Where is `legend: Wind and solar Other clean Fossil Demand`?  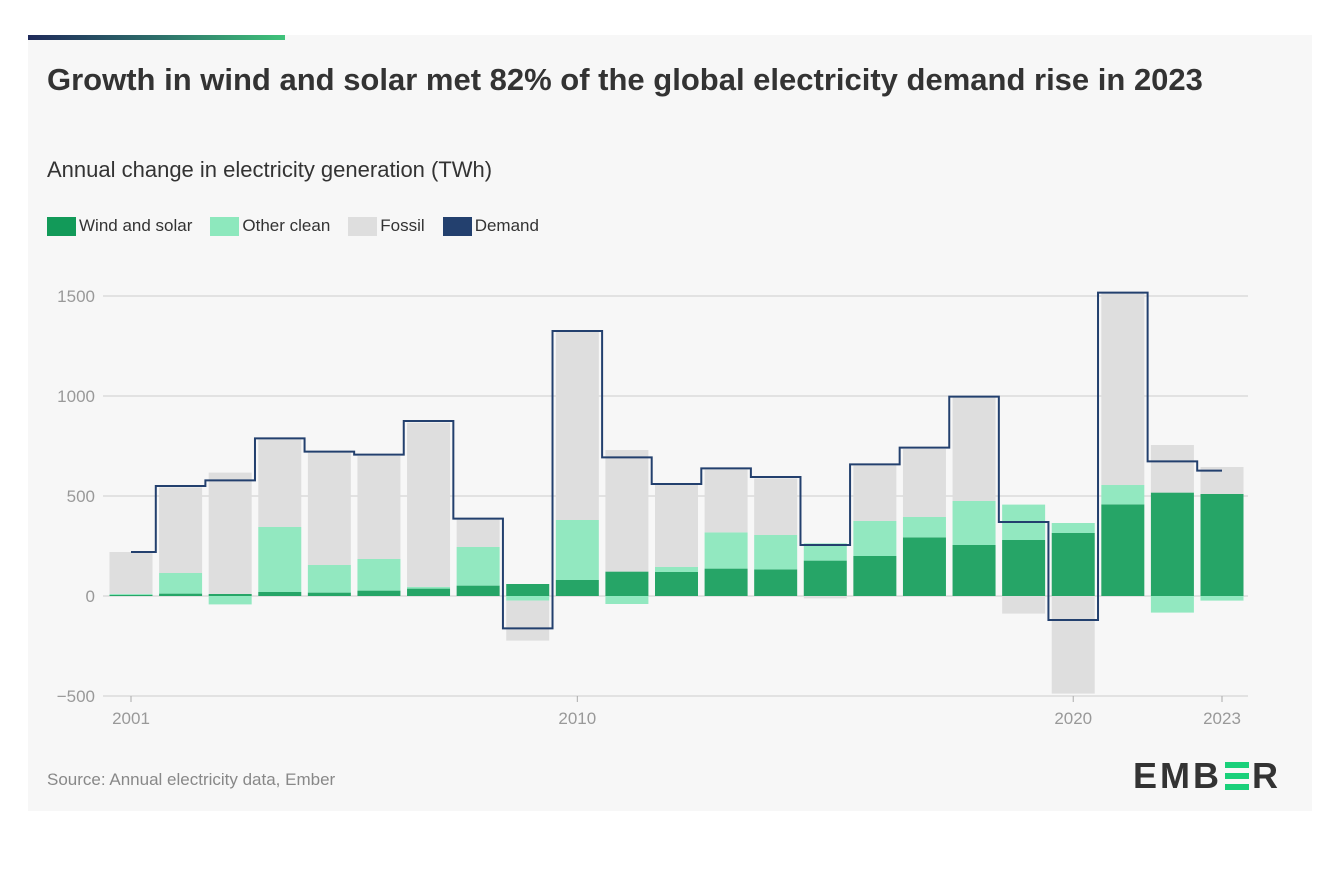 legend: Wind and solar Other clean Fossil Demand is located at coordinates (302, 226).